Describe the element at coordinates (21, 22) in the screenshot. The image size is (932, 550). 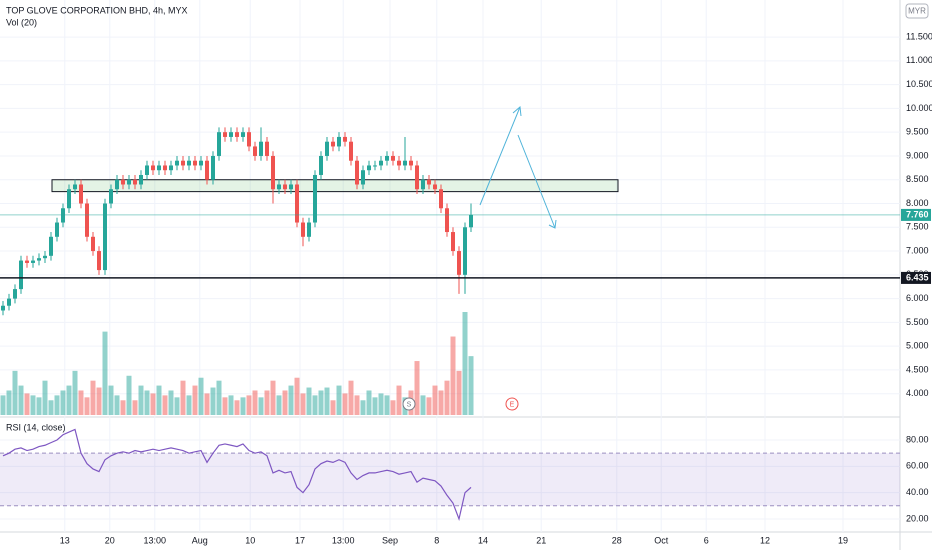
I see `volume-title: Vol (20)` at that location.